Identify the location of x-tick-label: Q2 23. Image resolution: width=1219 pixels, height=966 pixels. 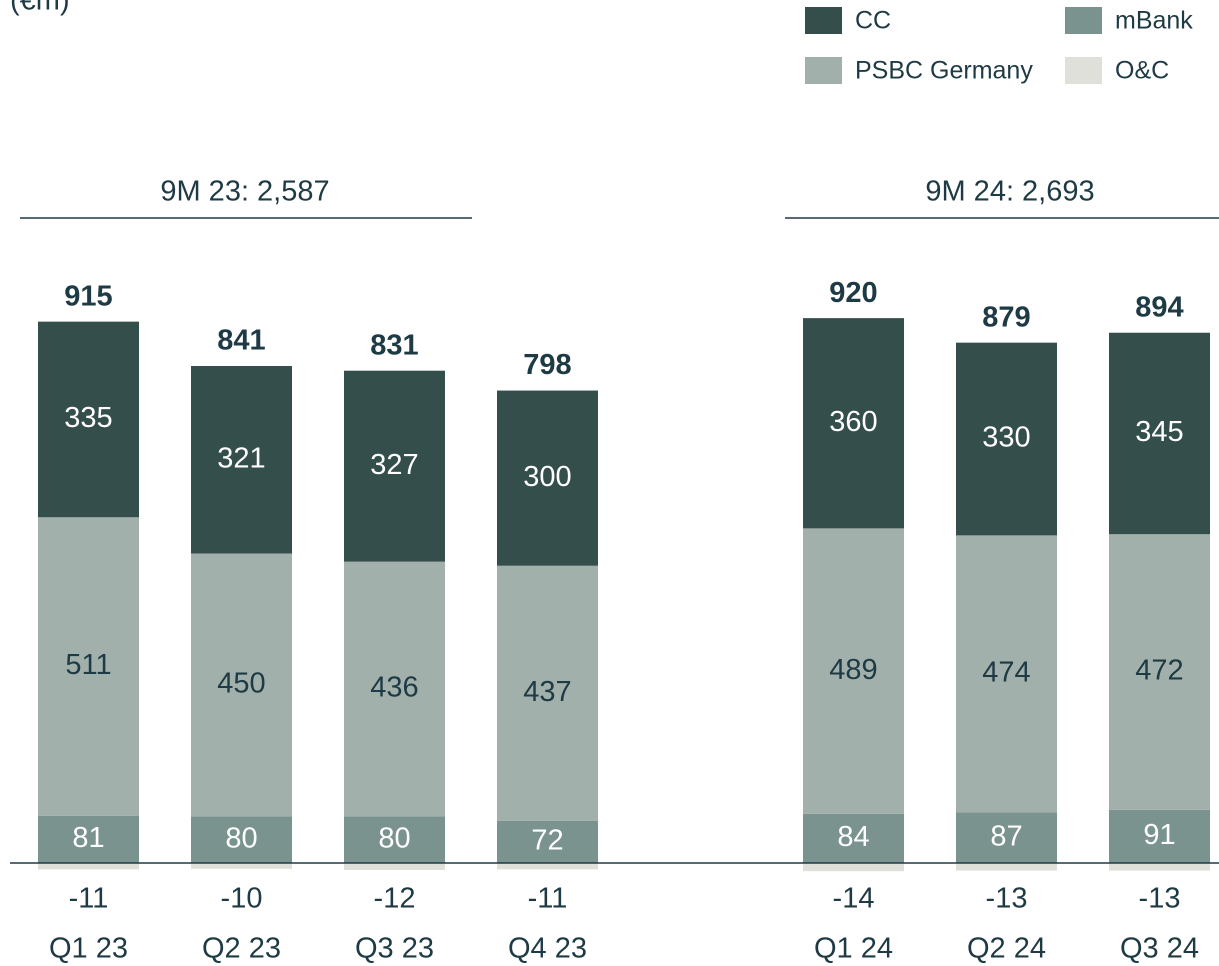
(241, 949).